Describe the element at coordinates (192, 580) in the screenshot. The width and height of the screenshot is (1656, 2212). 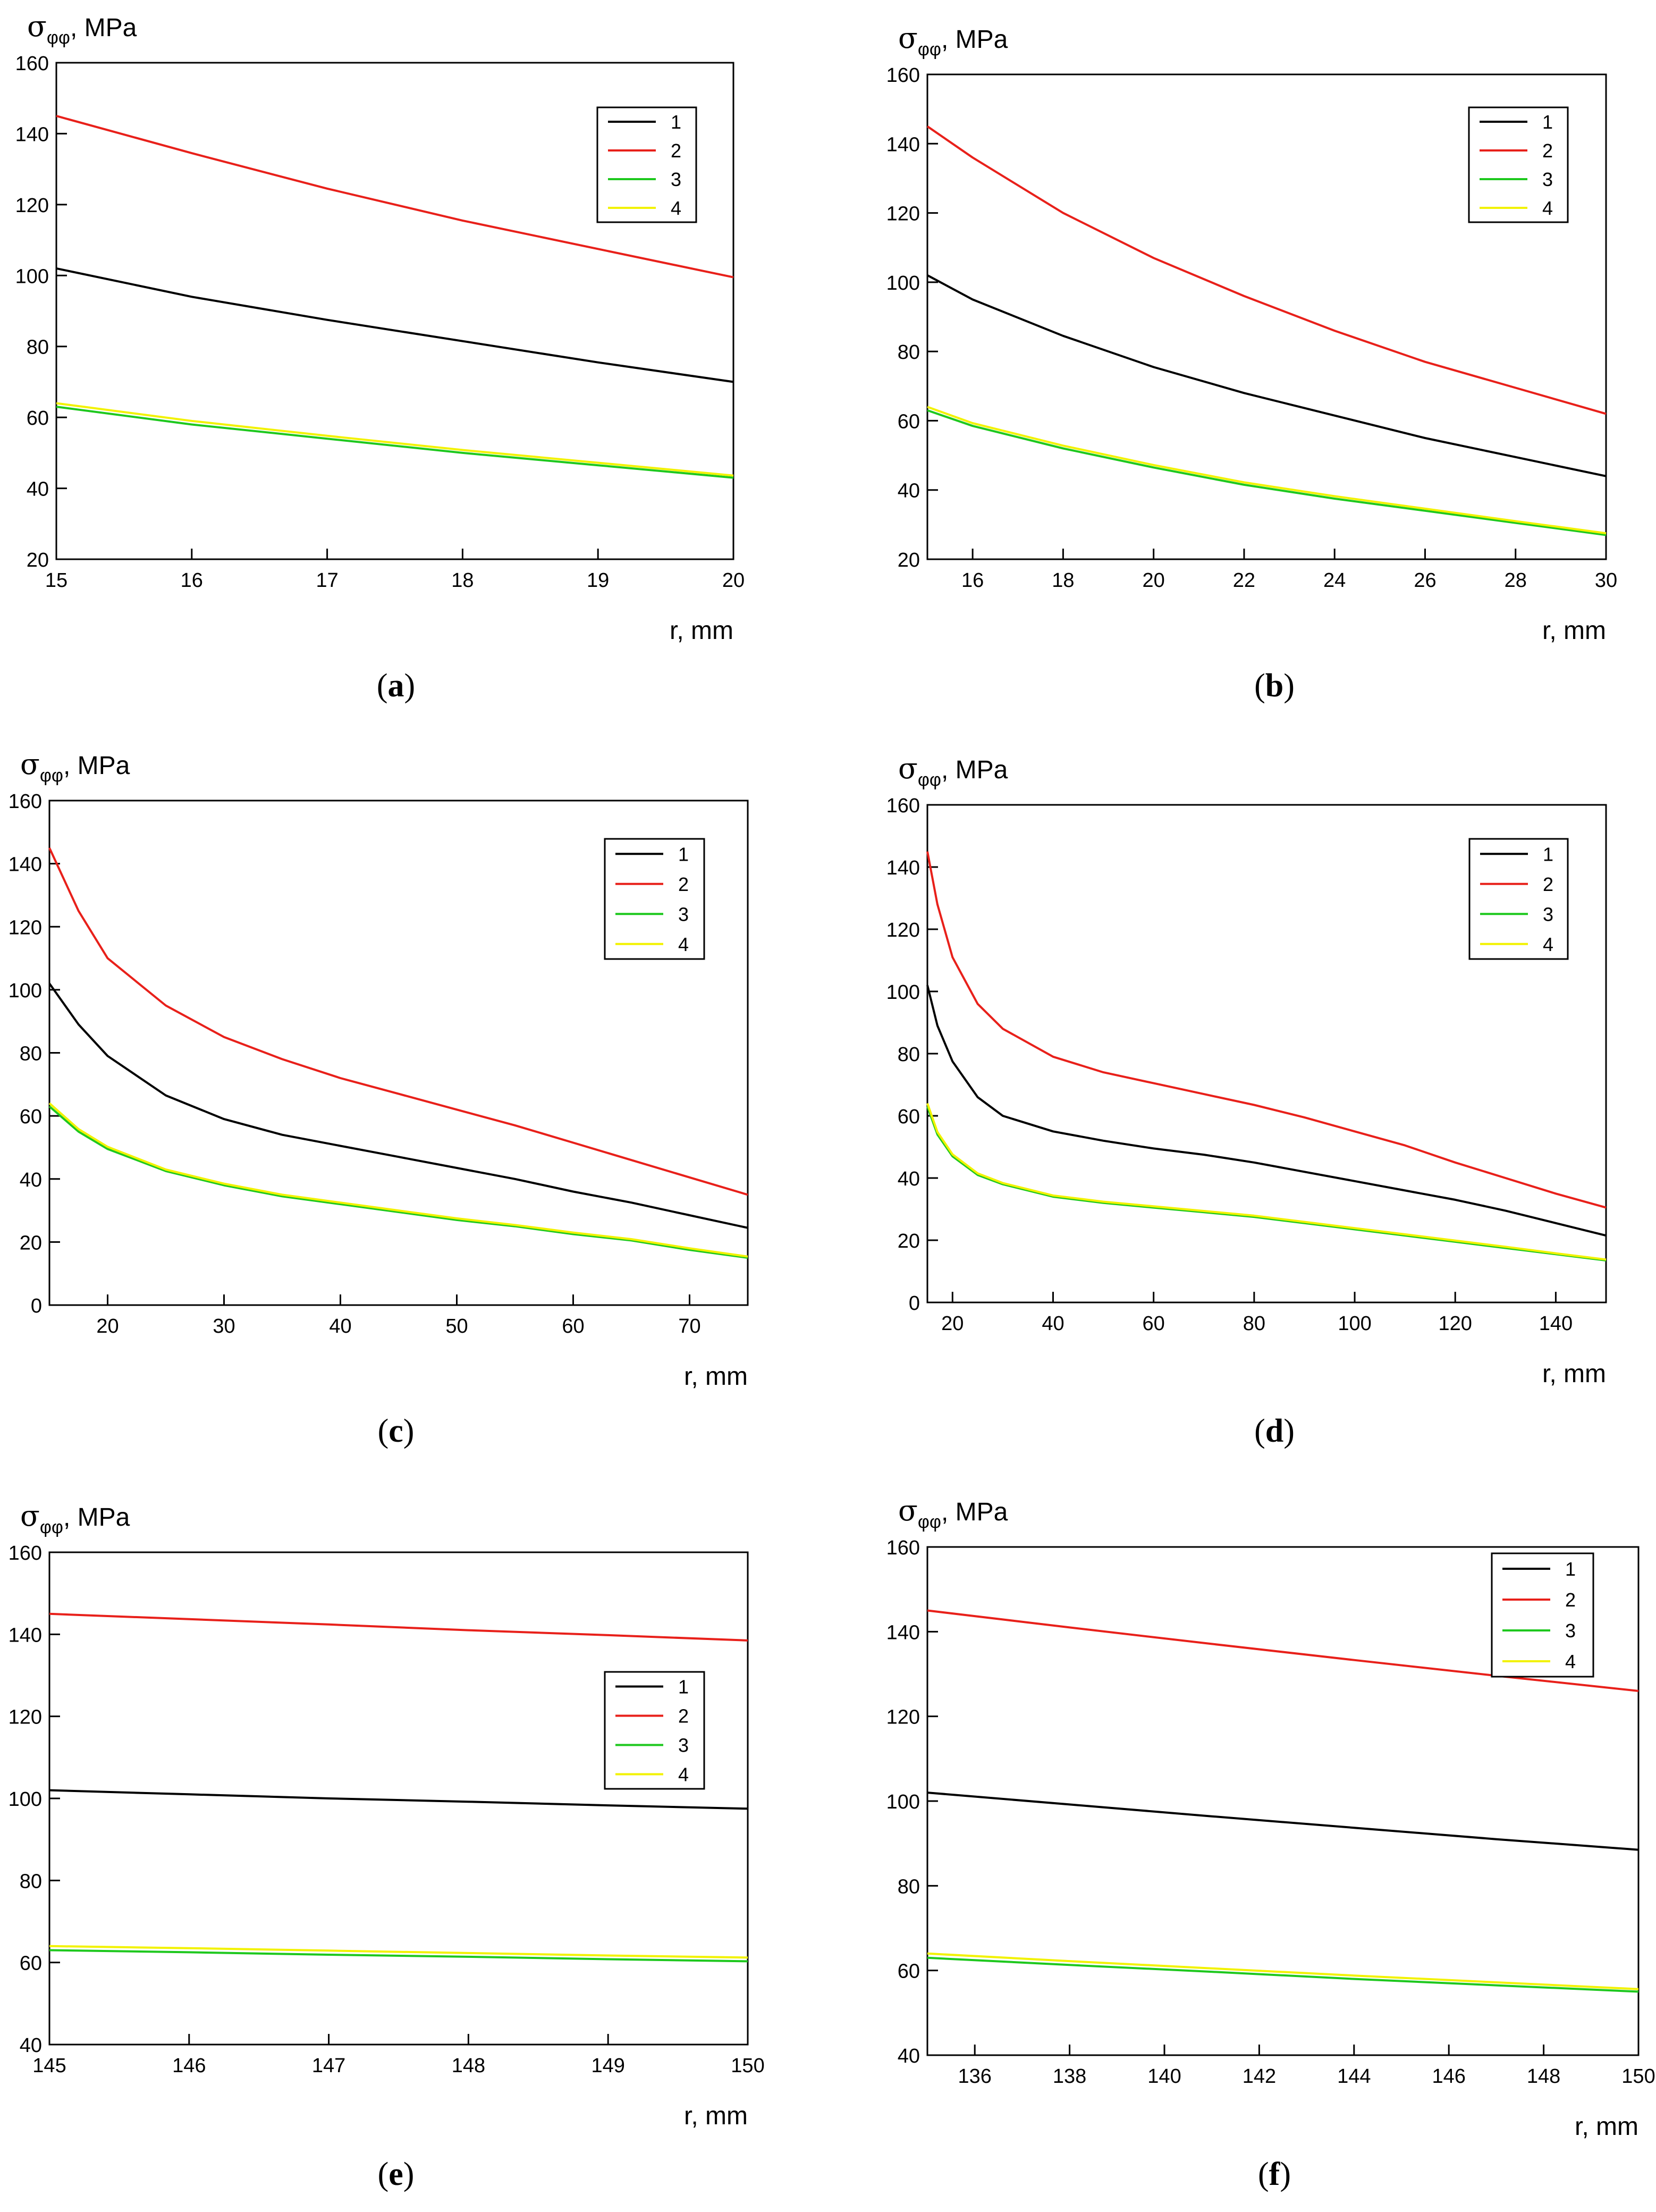
I see `x-tick-label: 16` at that location.